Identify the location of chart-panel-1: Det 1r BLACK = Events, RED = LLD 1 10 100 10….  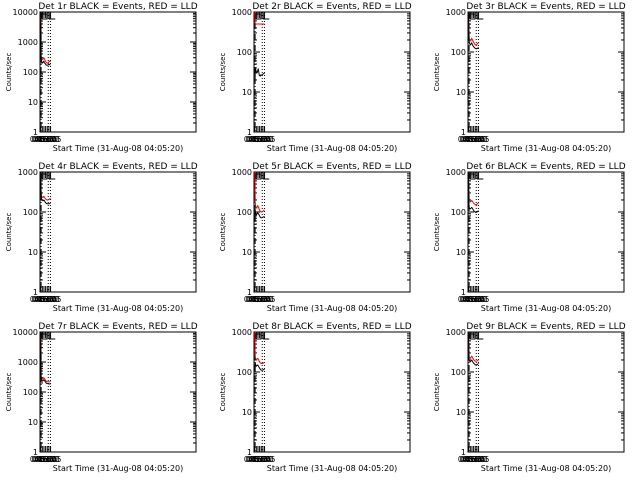
(101, 77).